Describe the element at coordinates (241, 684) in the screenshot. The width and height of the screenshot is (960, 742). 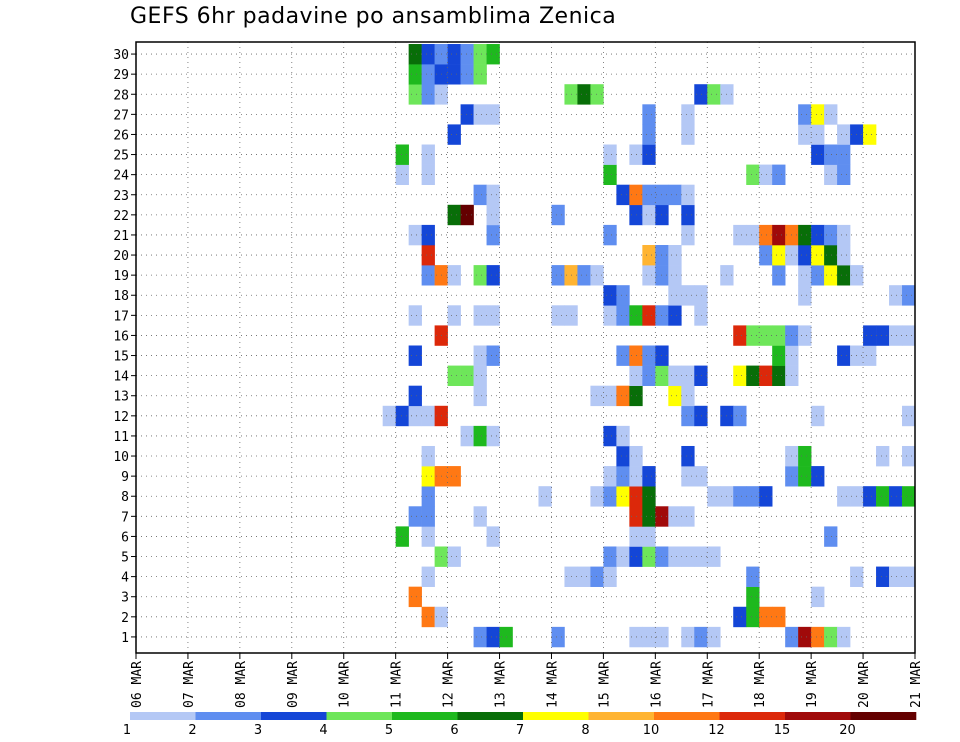
I see `x-tick-label: 08 MAR` at that location.